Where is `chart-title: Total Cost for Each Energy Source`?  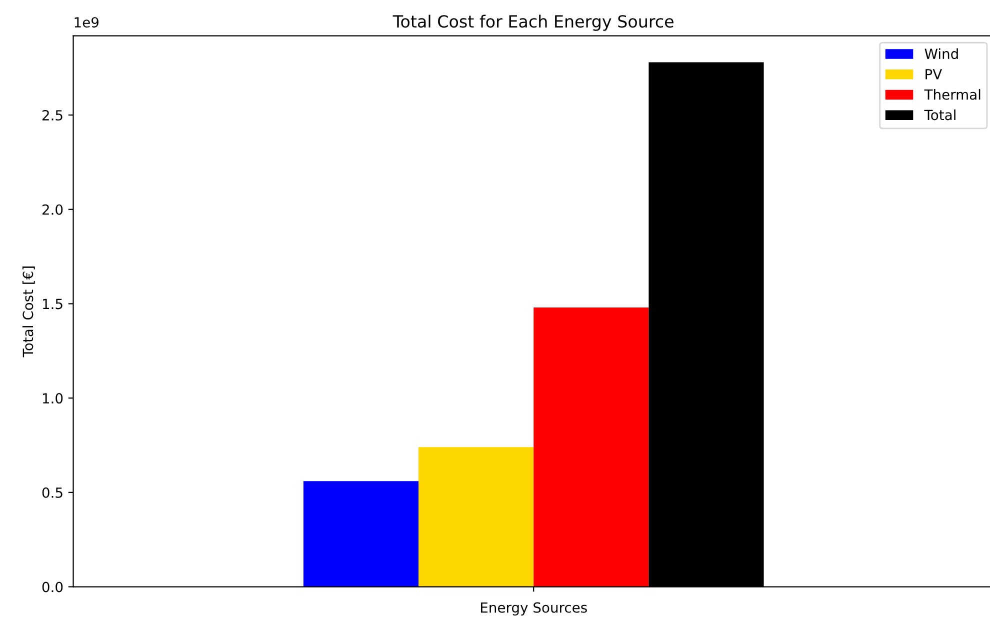 chart-title: Total Cost for Each Energy Source is located at coordinates (533, 22).